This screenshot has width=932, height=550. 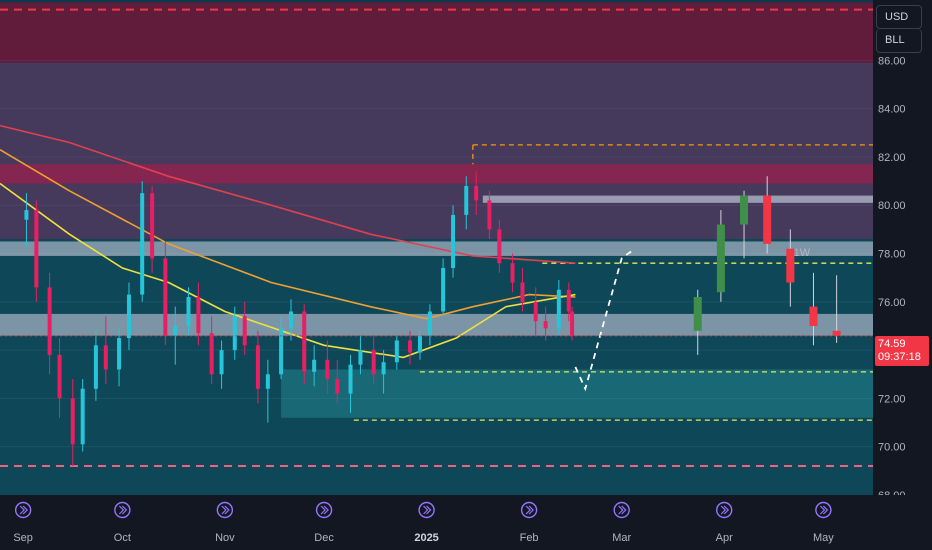 I want to click on time-tick-label: 2025, so click(x=426, y=538).